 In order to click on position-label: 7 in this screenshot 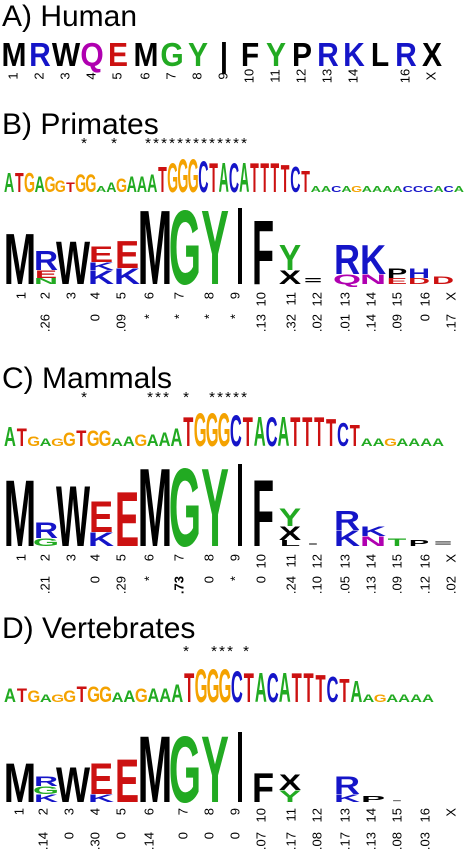, I will do `click(182, 811)`.